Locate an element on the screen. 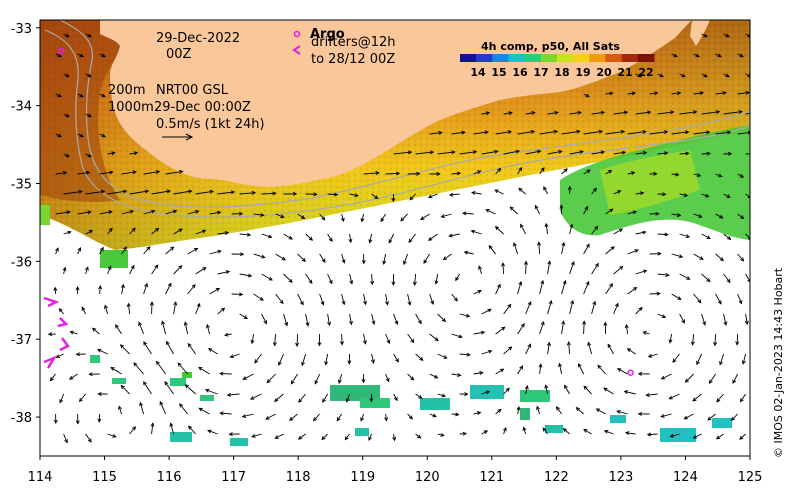  colorbar-bar is located at coordinates (557, 58).